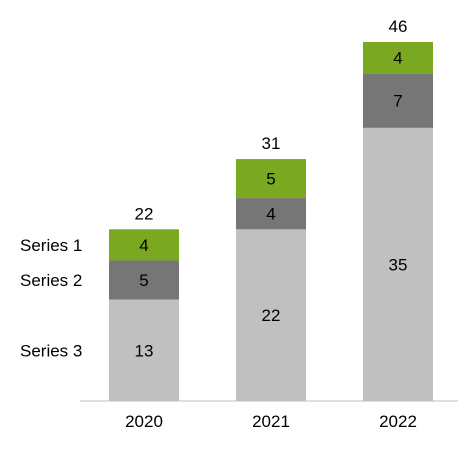  I want to click on total-label: 46, so click(398, 26).